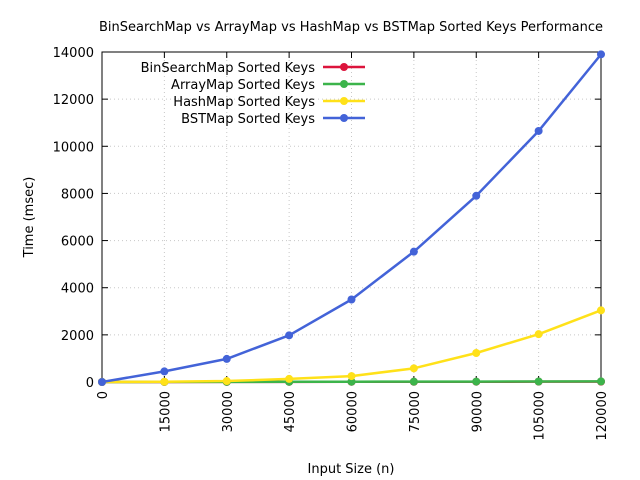  I want to click on series-line, so click(351, 346).